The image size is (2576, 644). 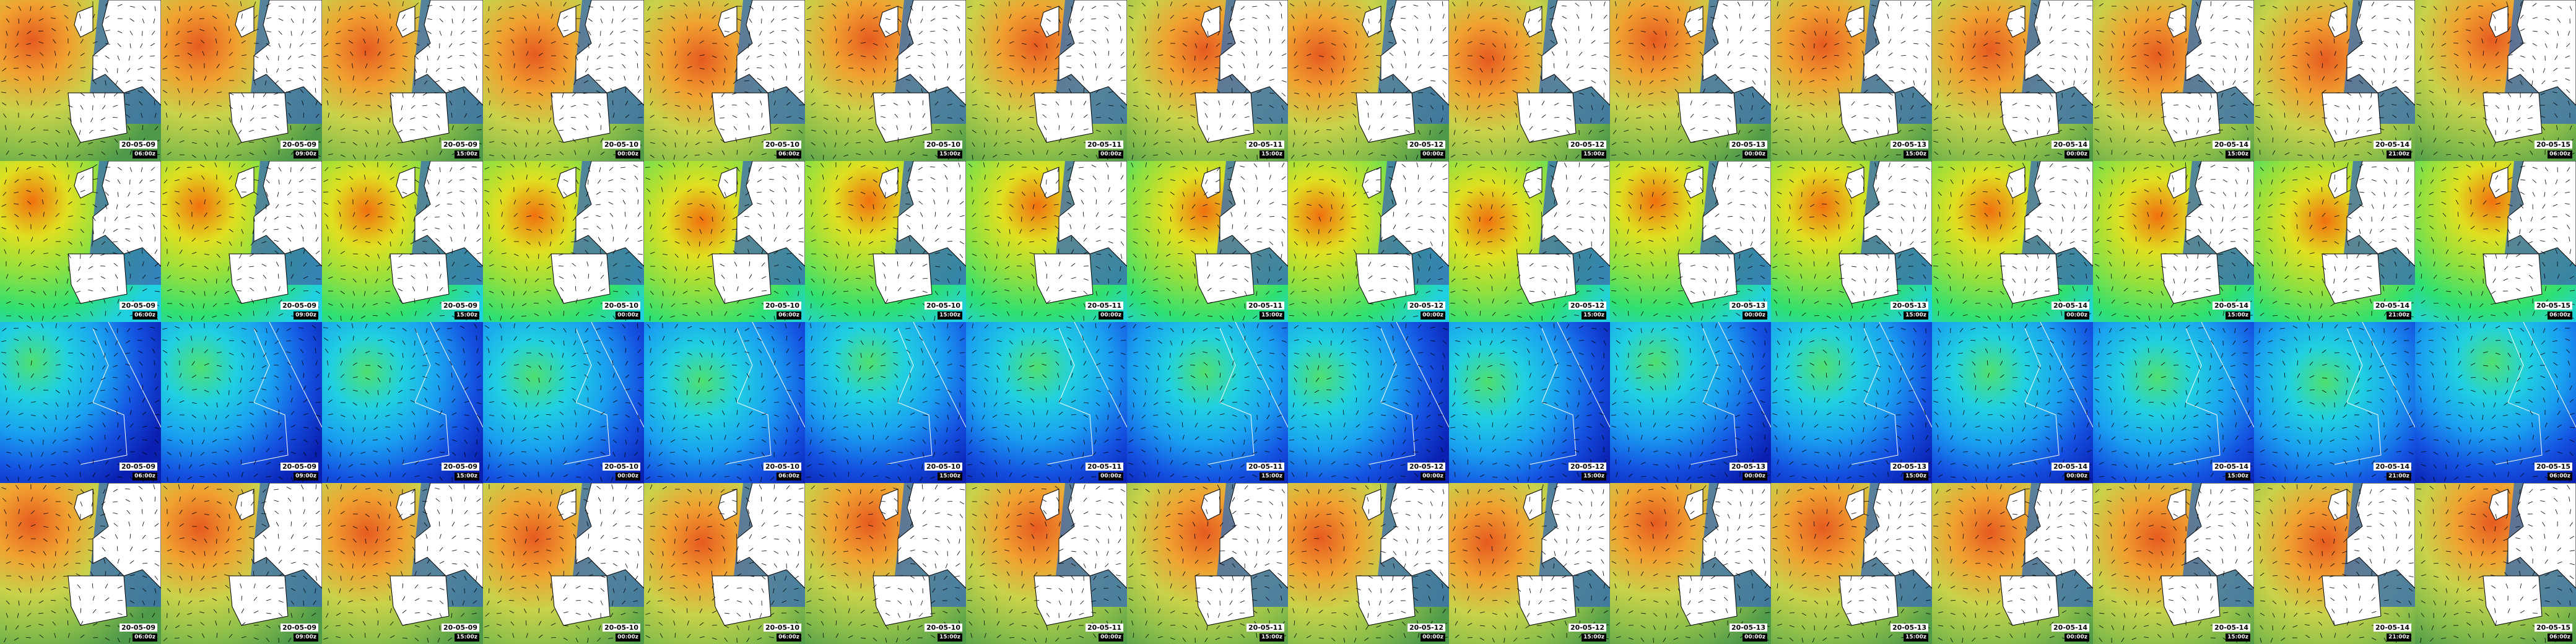 I want to click on coast, so click(x=442, y=393).